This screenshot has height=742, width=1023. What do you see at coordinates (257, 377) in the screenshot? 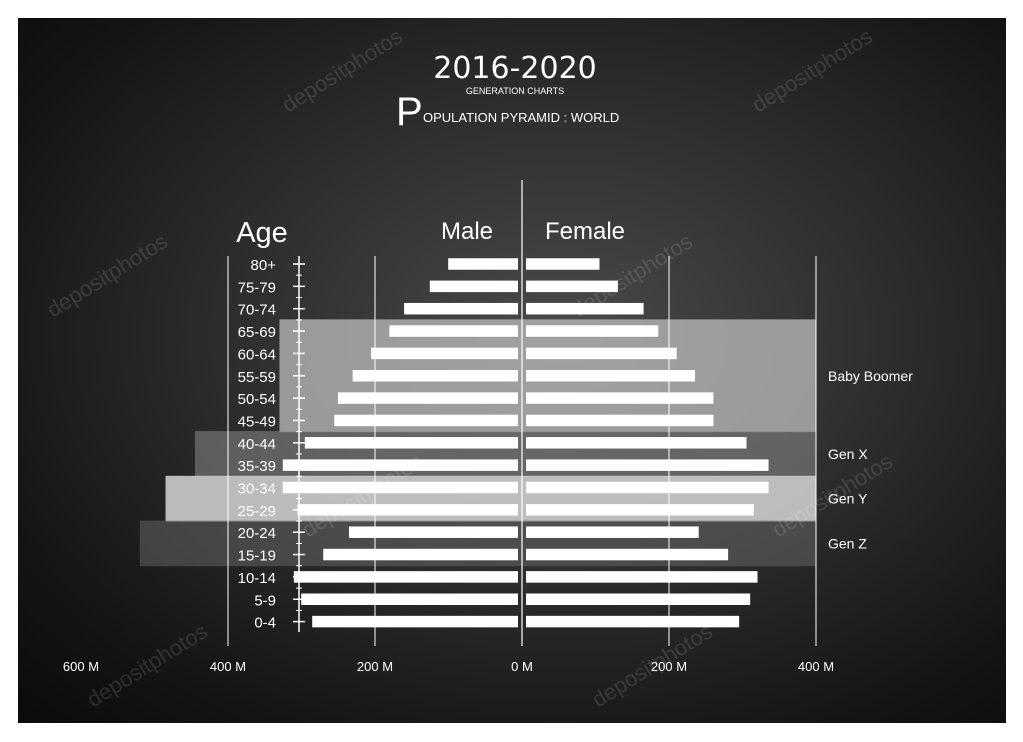
I see `age-tick-label: 55-59` at bounding box center [257, 377].